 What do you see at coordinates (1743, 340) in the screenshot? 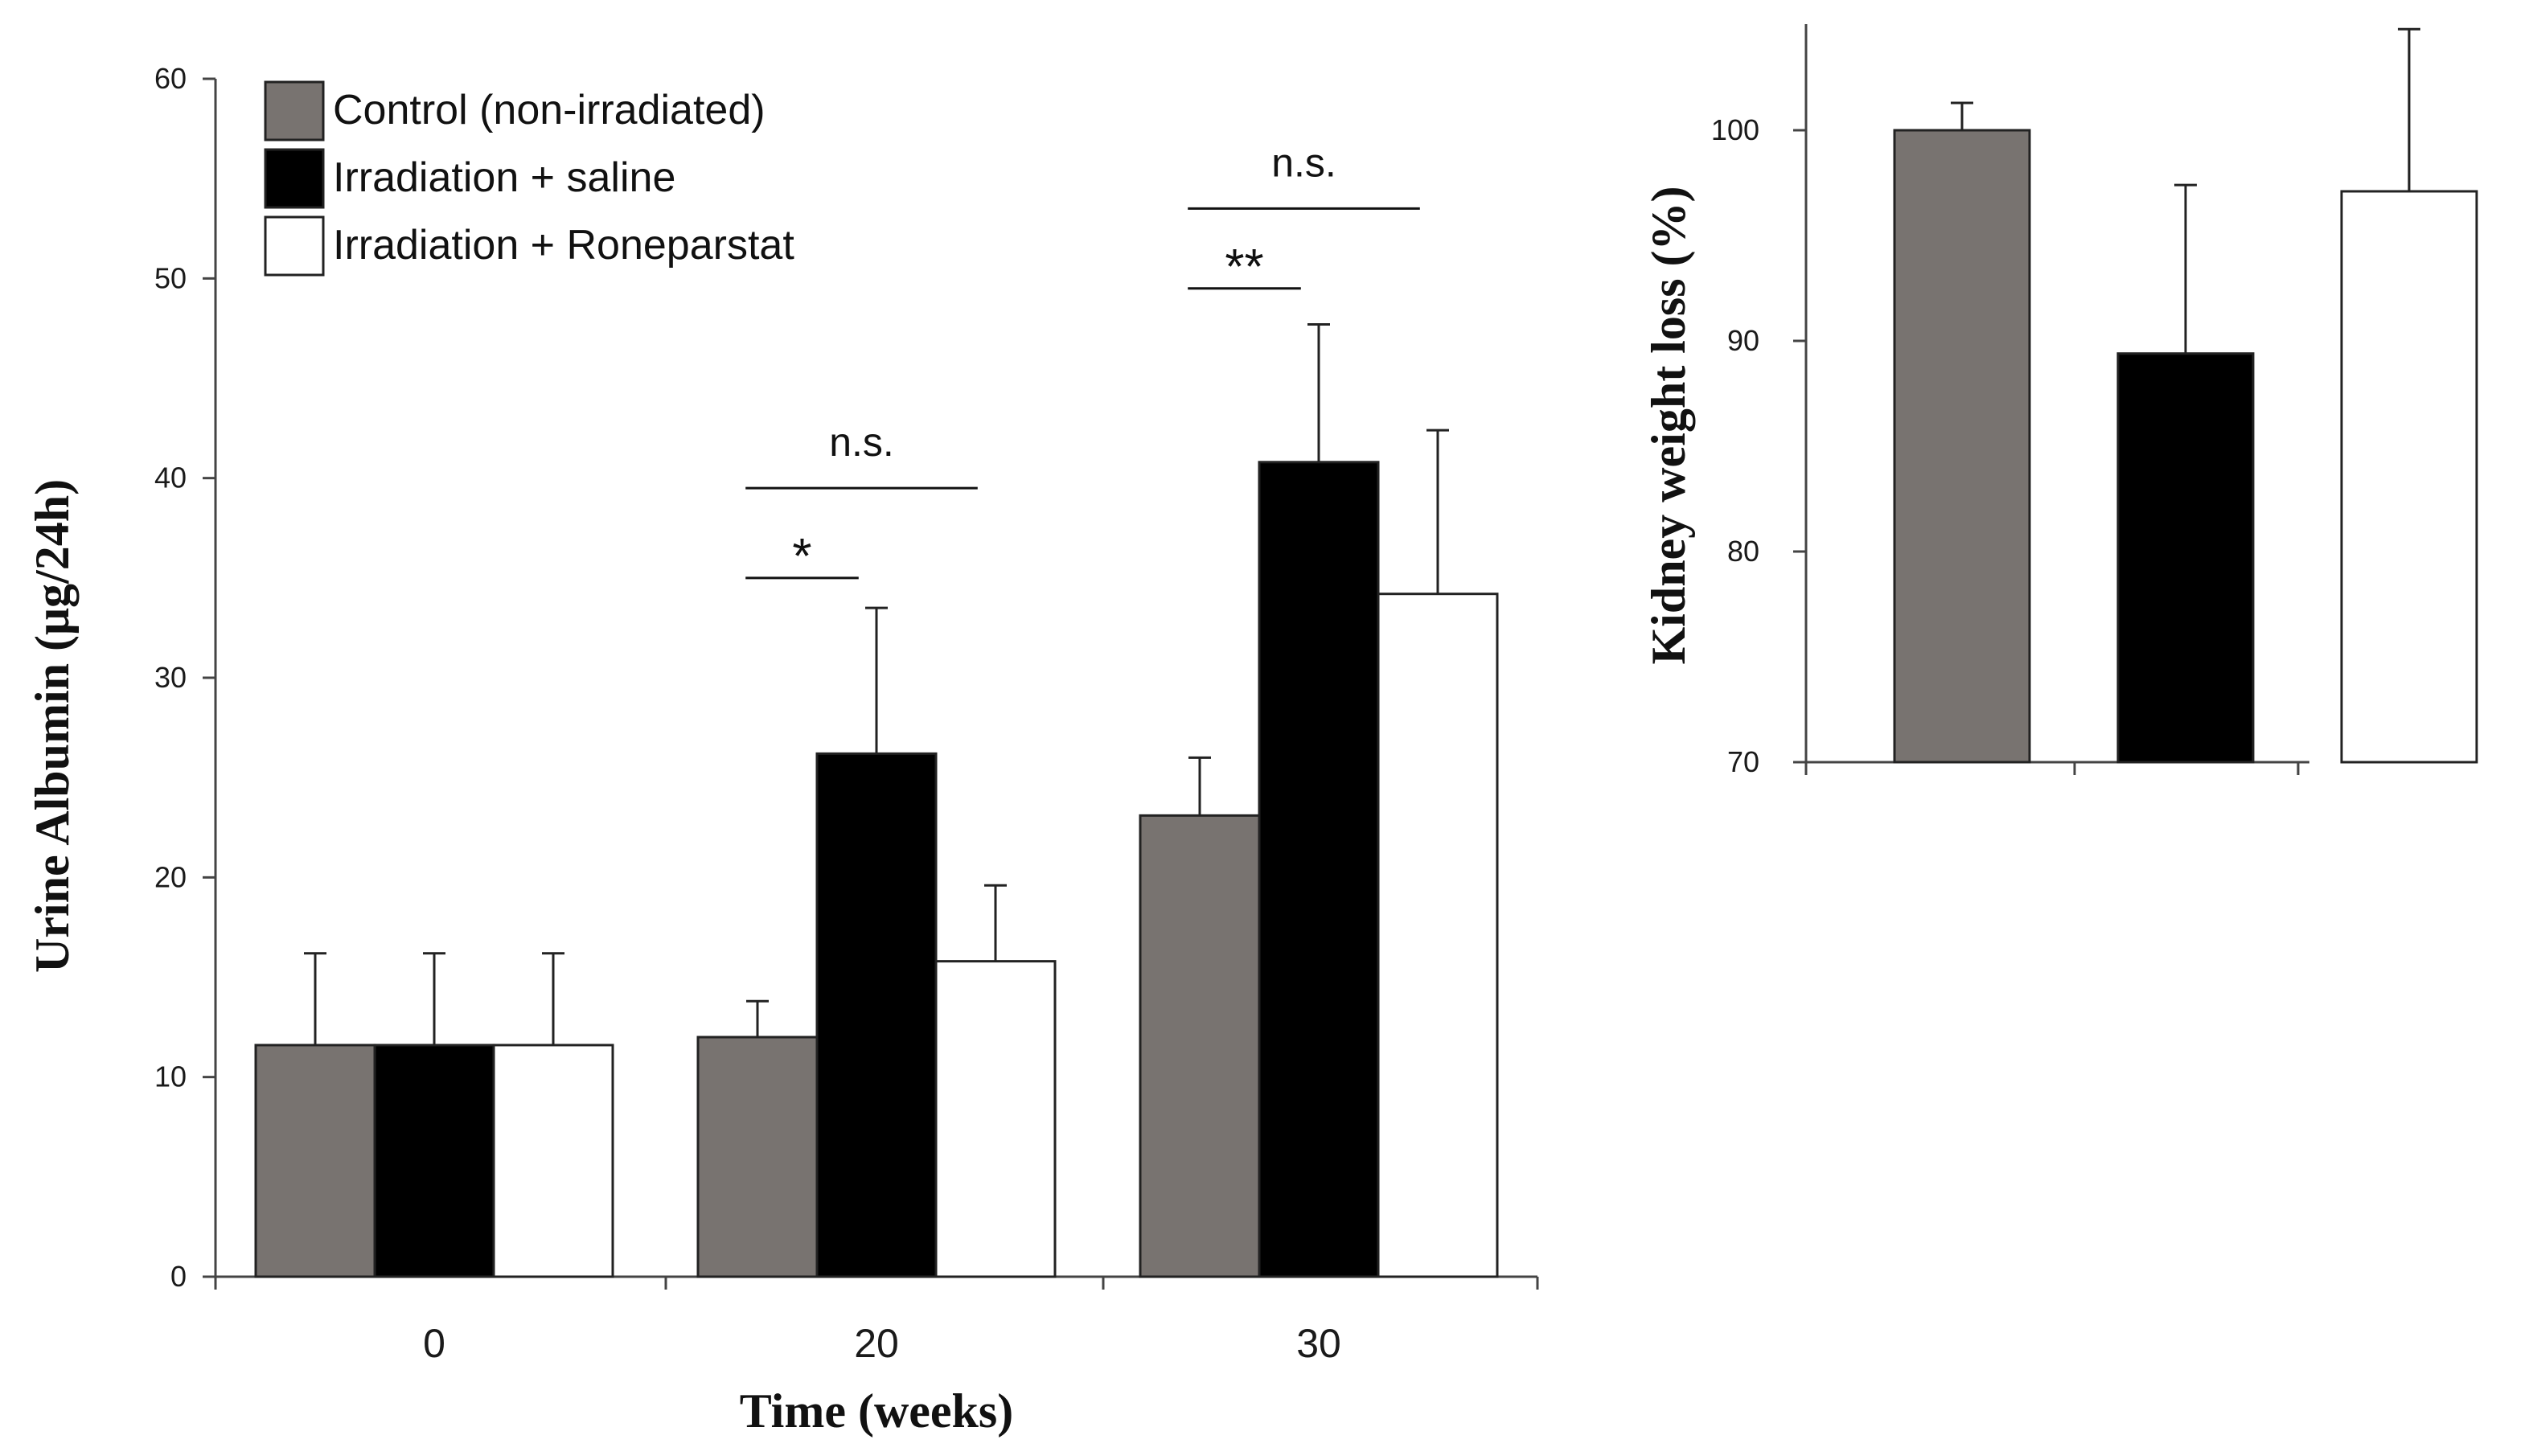
I see `y-tick-label: 90` at bounding box center [1743, 340].